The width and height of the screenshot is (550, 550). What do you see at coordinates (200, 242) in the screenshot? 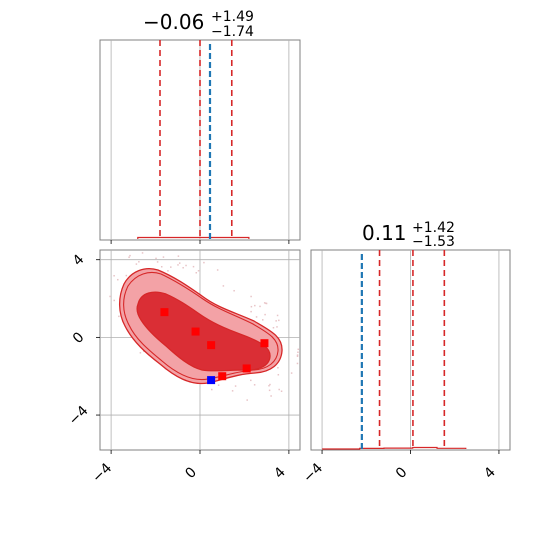
I see `hist-top-tick-marks` at bounding box center [200, 242].